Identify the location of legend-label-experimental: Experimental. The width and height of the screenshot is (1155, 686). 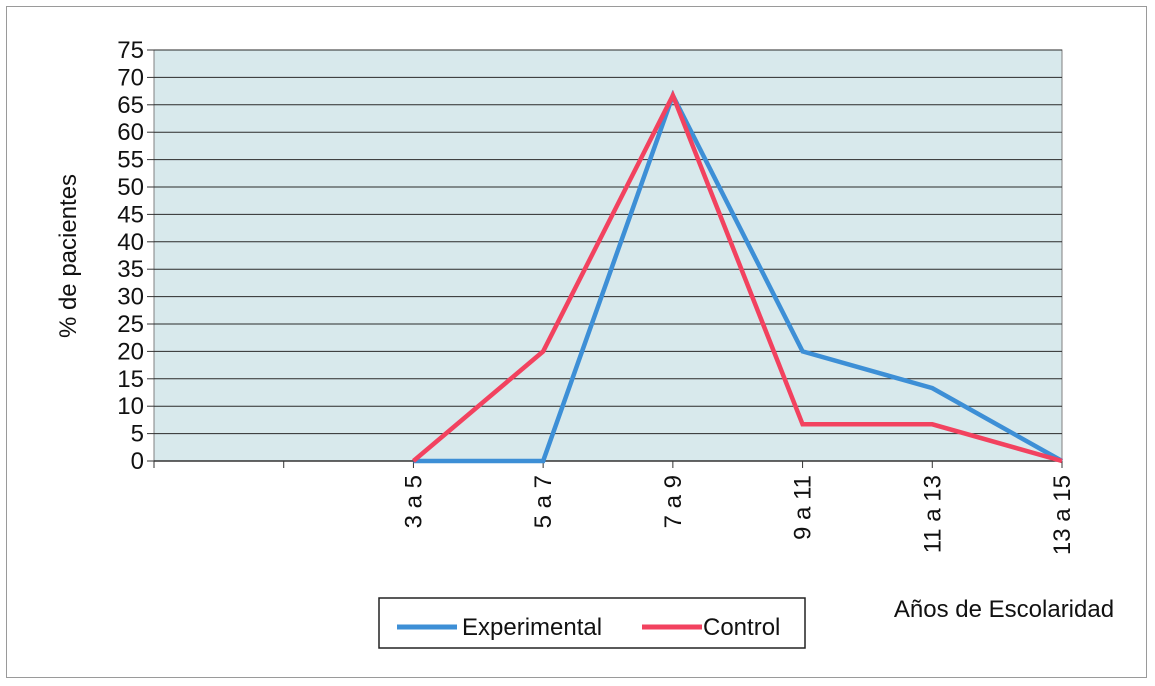
(532, 627).